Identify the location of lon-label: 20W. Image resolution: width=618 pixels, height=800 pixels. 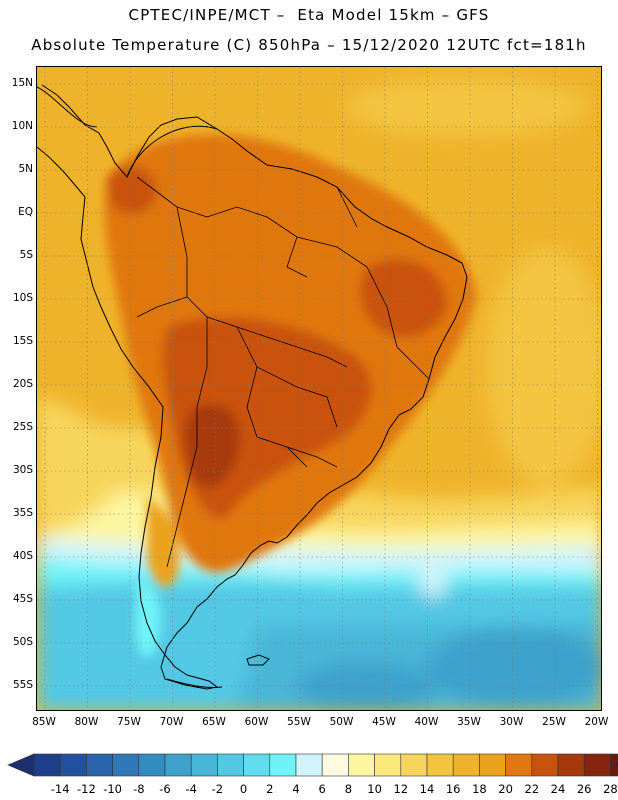
(596, 722).